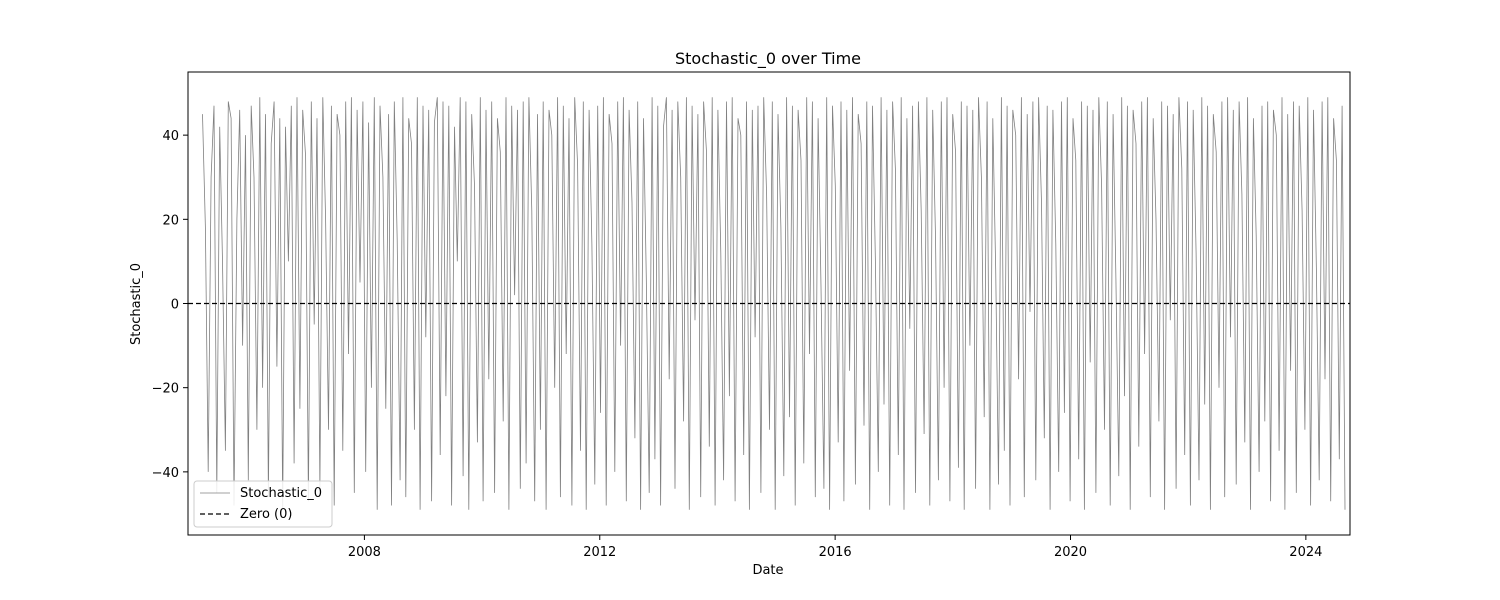 Image resolution: width=1500 pixels, height=600 pixels. What do you see at coordinates (175, 305) in the screenshot?
I see `y-tick-label-0: 0` at bounding box center [175, 305].